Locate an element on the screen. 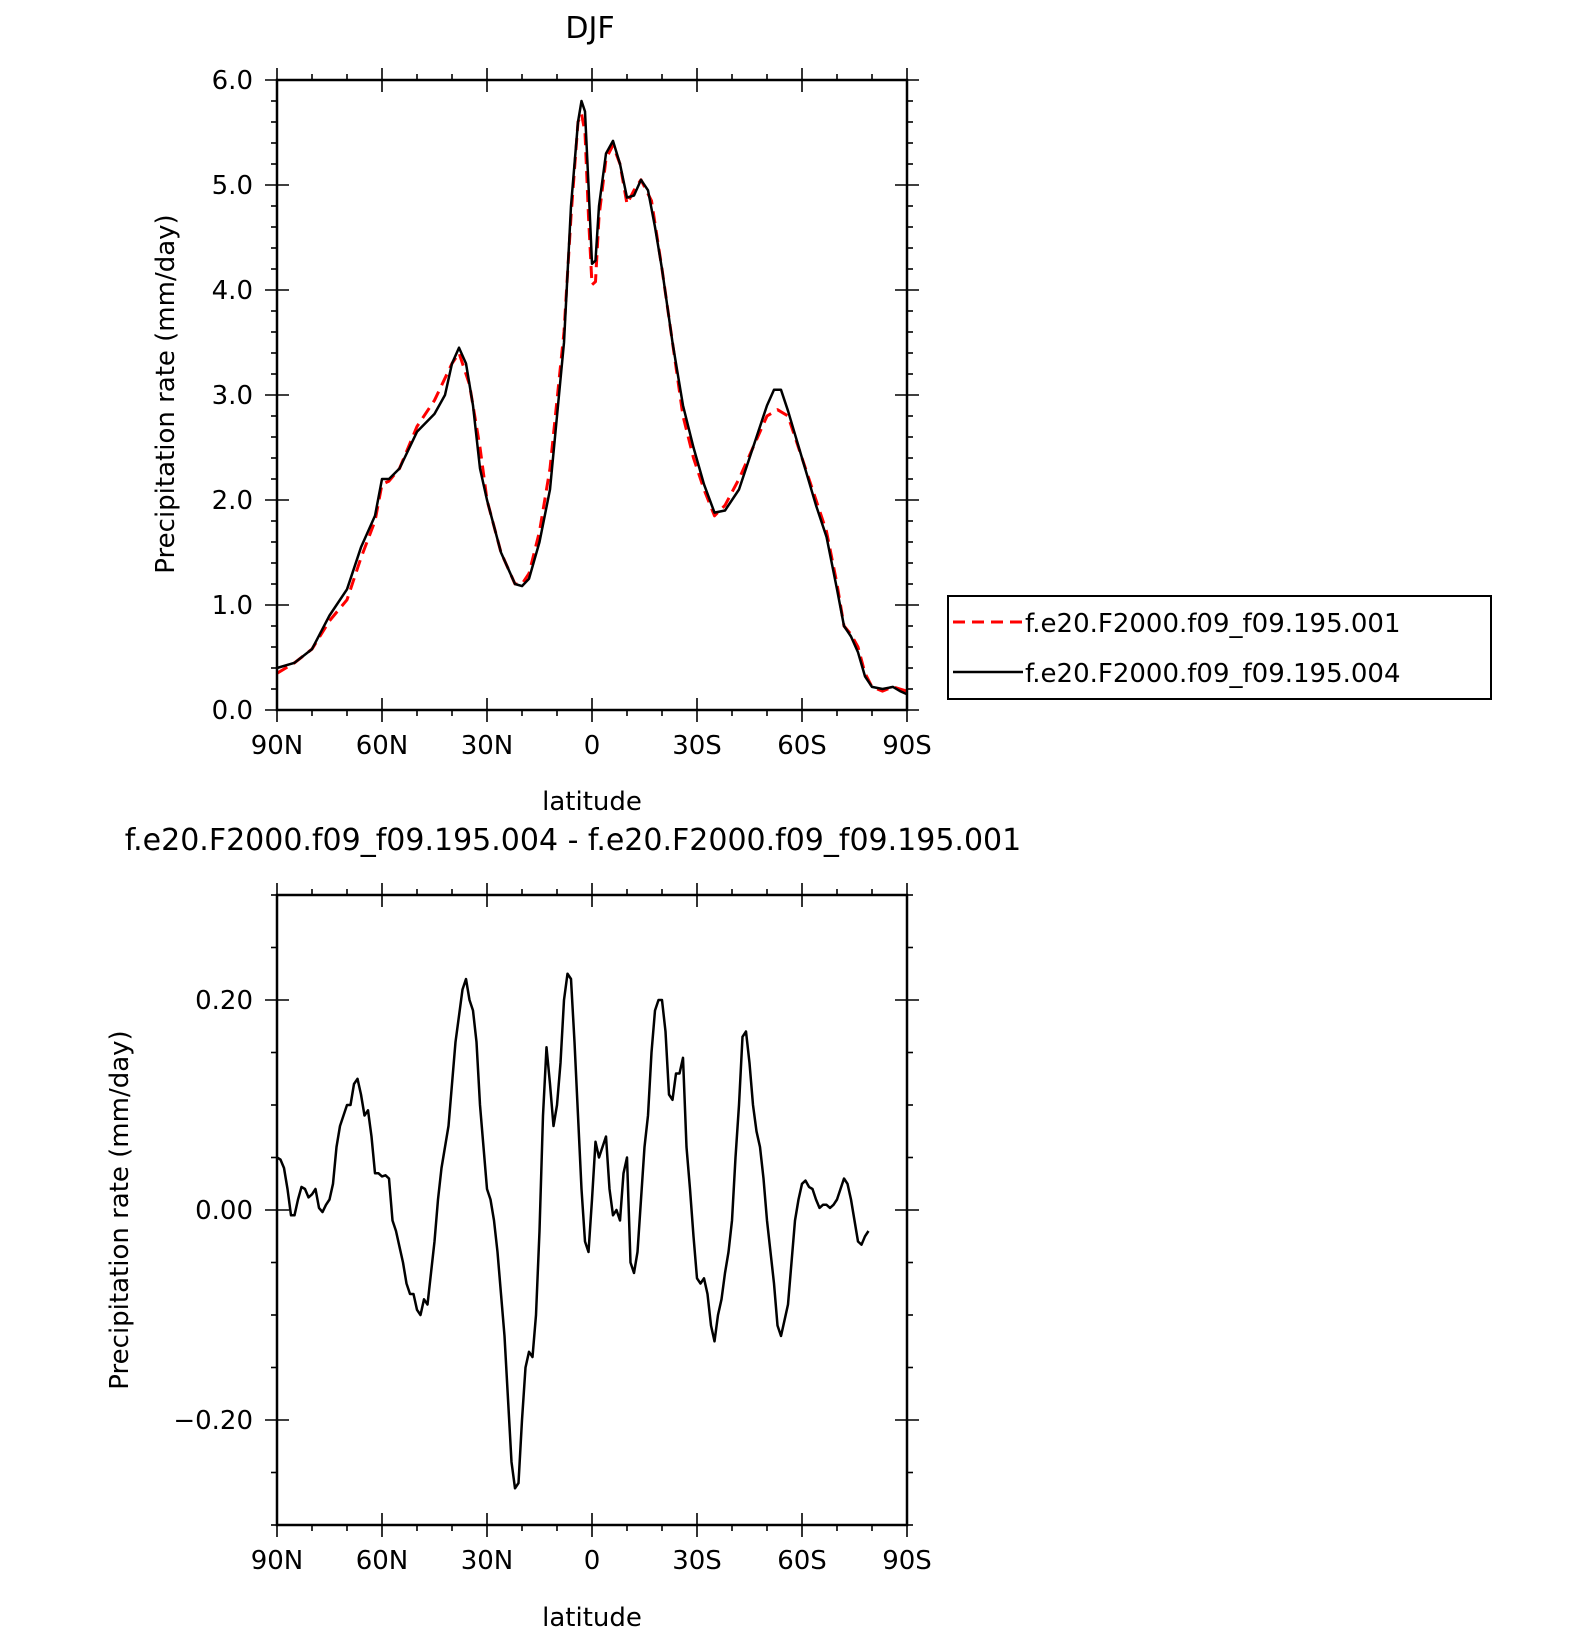  top-ytick-label: 2.0 is located at coordinates (232, 501).